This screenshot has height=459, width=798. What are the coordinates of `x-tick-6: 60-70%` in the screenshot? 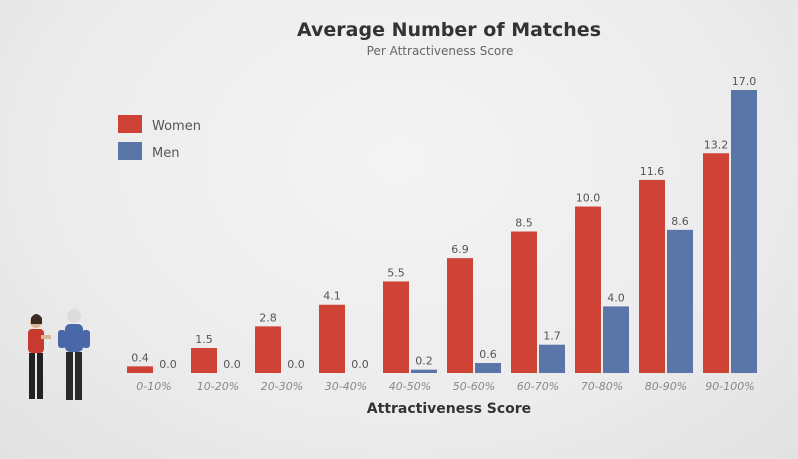 It's located at (538, 386).